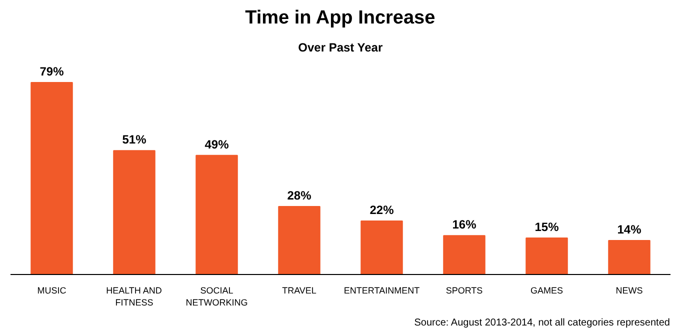 The image size is (680, 333). I want to click on chart-title: Time in App Increase, so click(340, 18).